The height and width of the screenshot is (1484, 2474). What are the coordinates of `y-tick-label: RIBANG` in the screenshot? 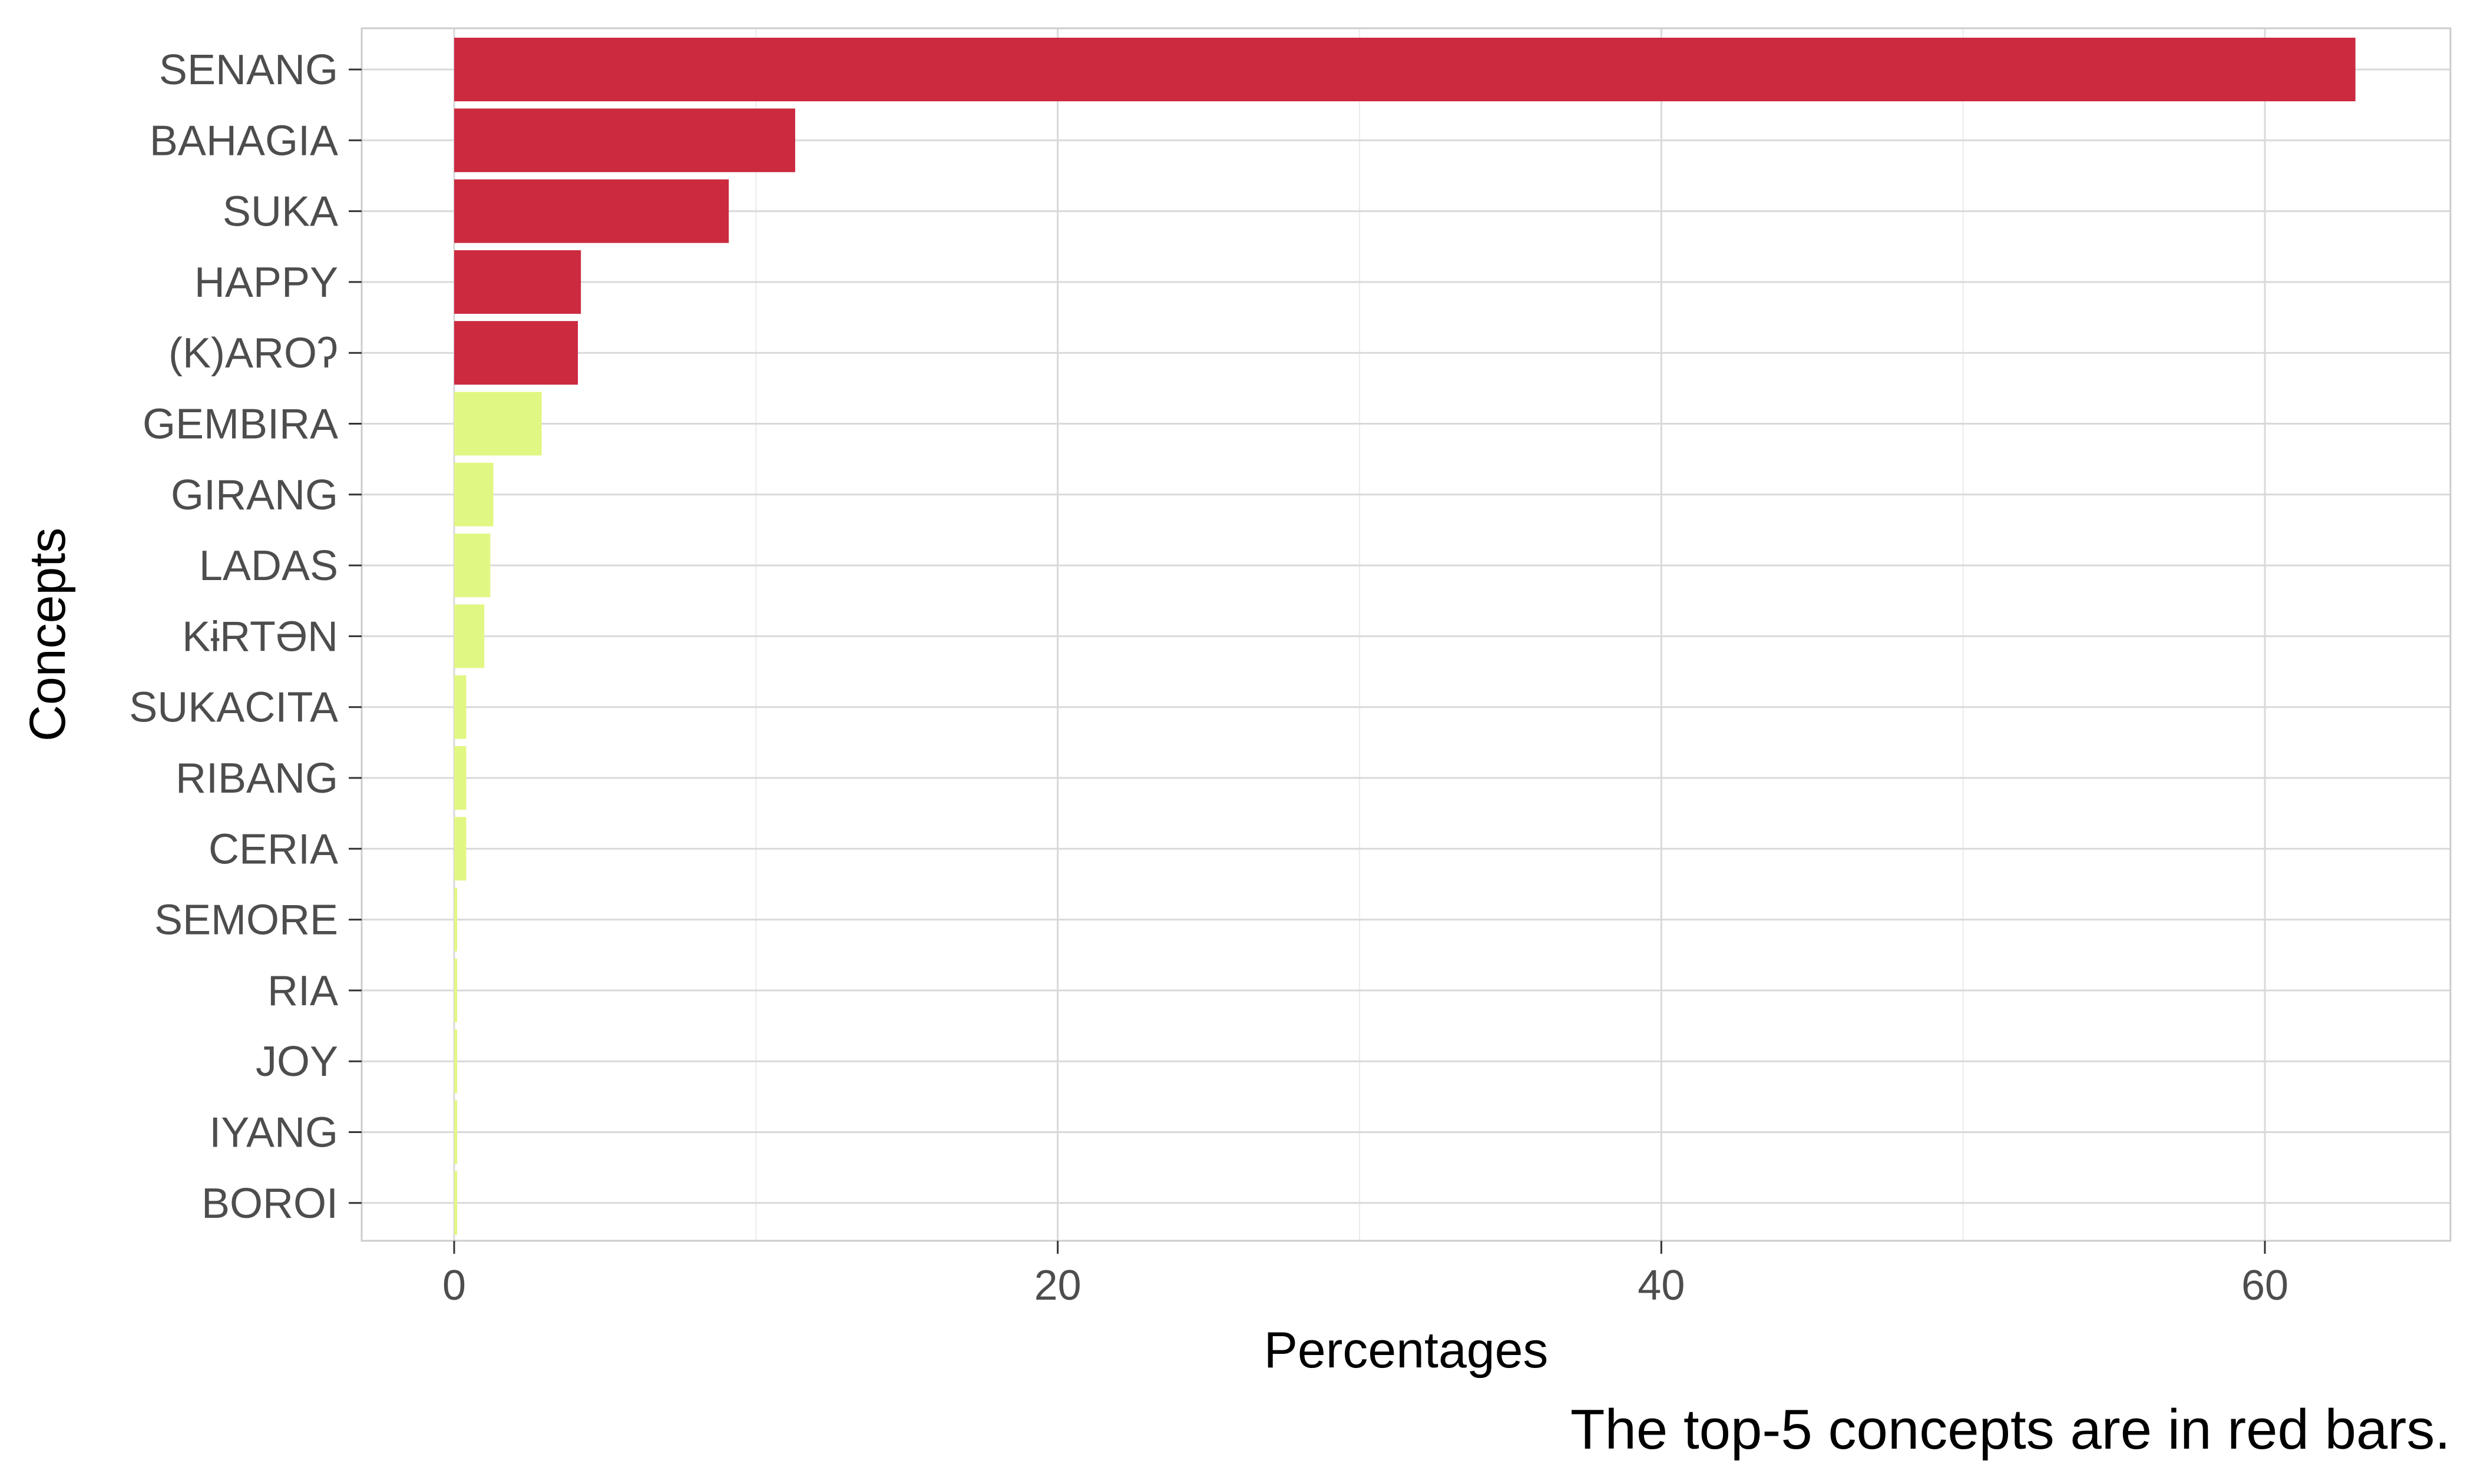 It's located at (257, 779).